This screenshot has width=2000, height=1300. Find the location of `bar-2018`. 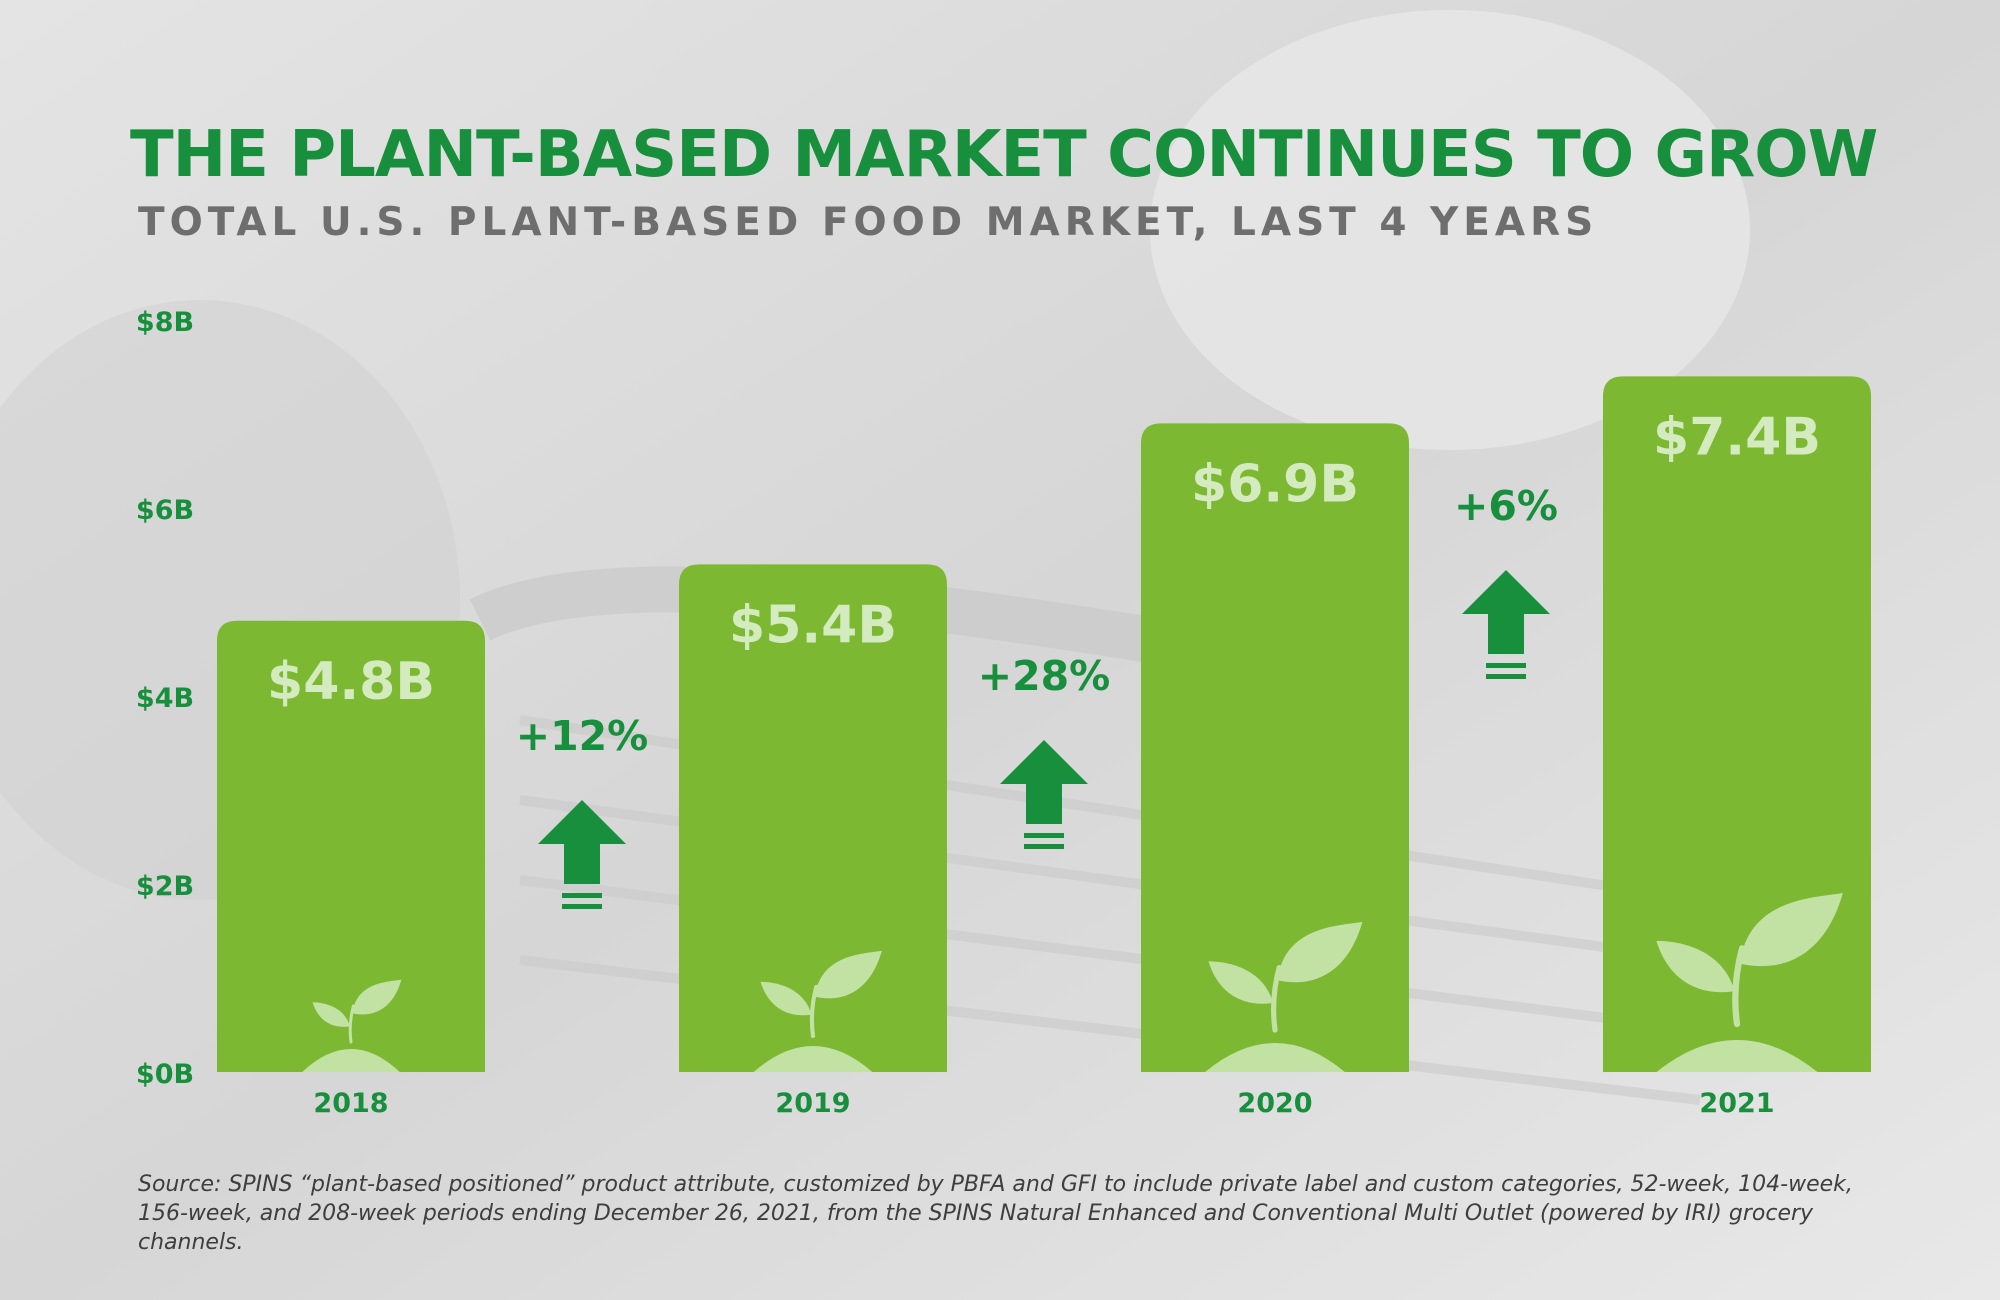

bar-2018 is located at coordinates (351, 846).